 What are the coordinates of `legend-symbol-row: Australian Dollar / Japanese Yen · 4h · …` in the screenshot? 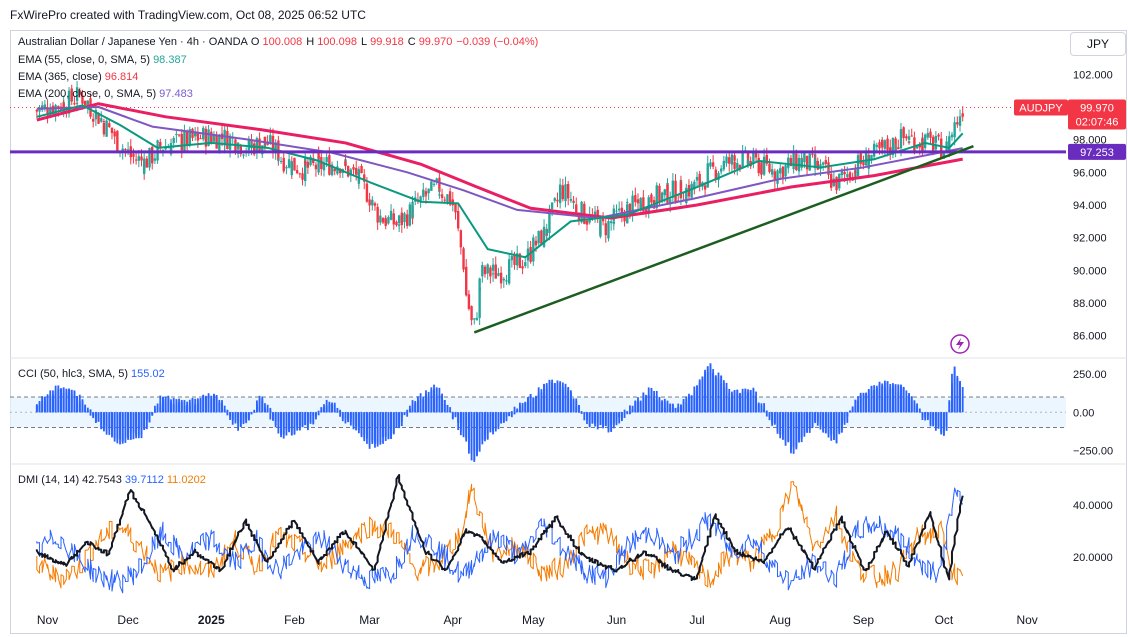 It's located at (279, 42).